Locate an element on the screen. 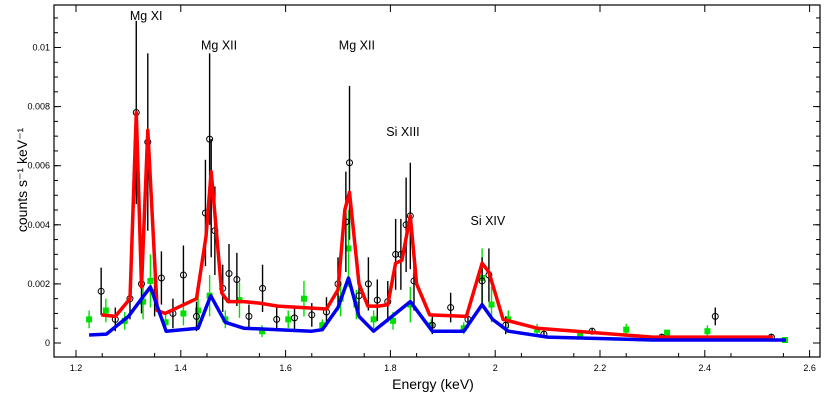  y-tick-label: 0.01 is located at coordinates (41, 48).